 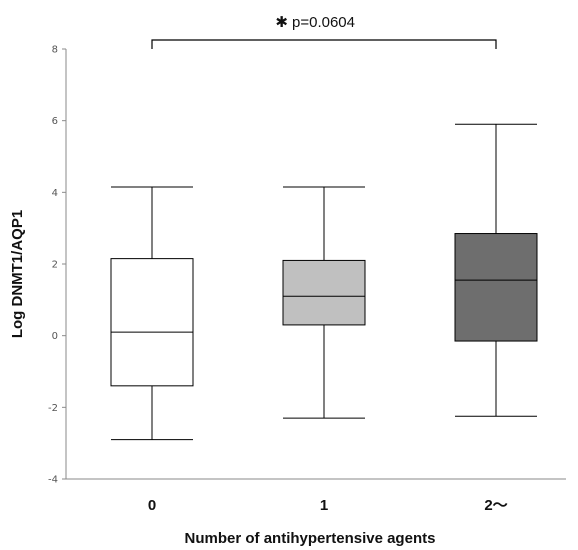 What do you see at coordinates (495, 505) in the screenshot?
I see `x-category-label: 2〜` at bounding box center [495, 505].